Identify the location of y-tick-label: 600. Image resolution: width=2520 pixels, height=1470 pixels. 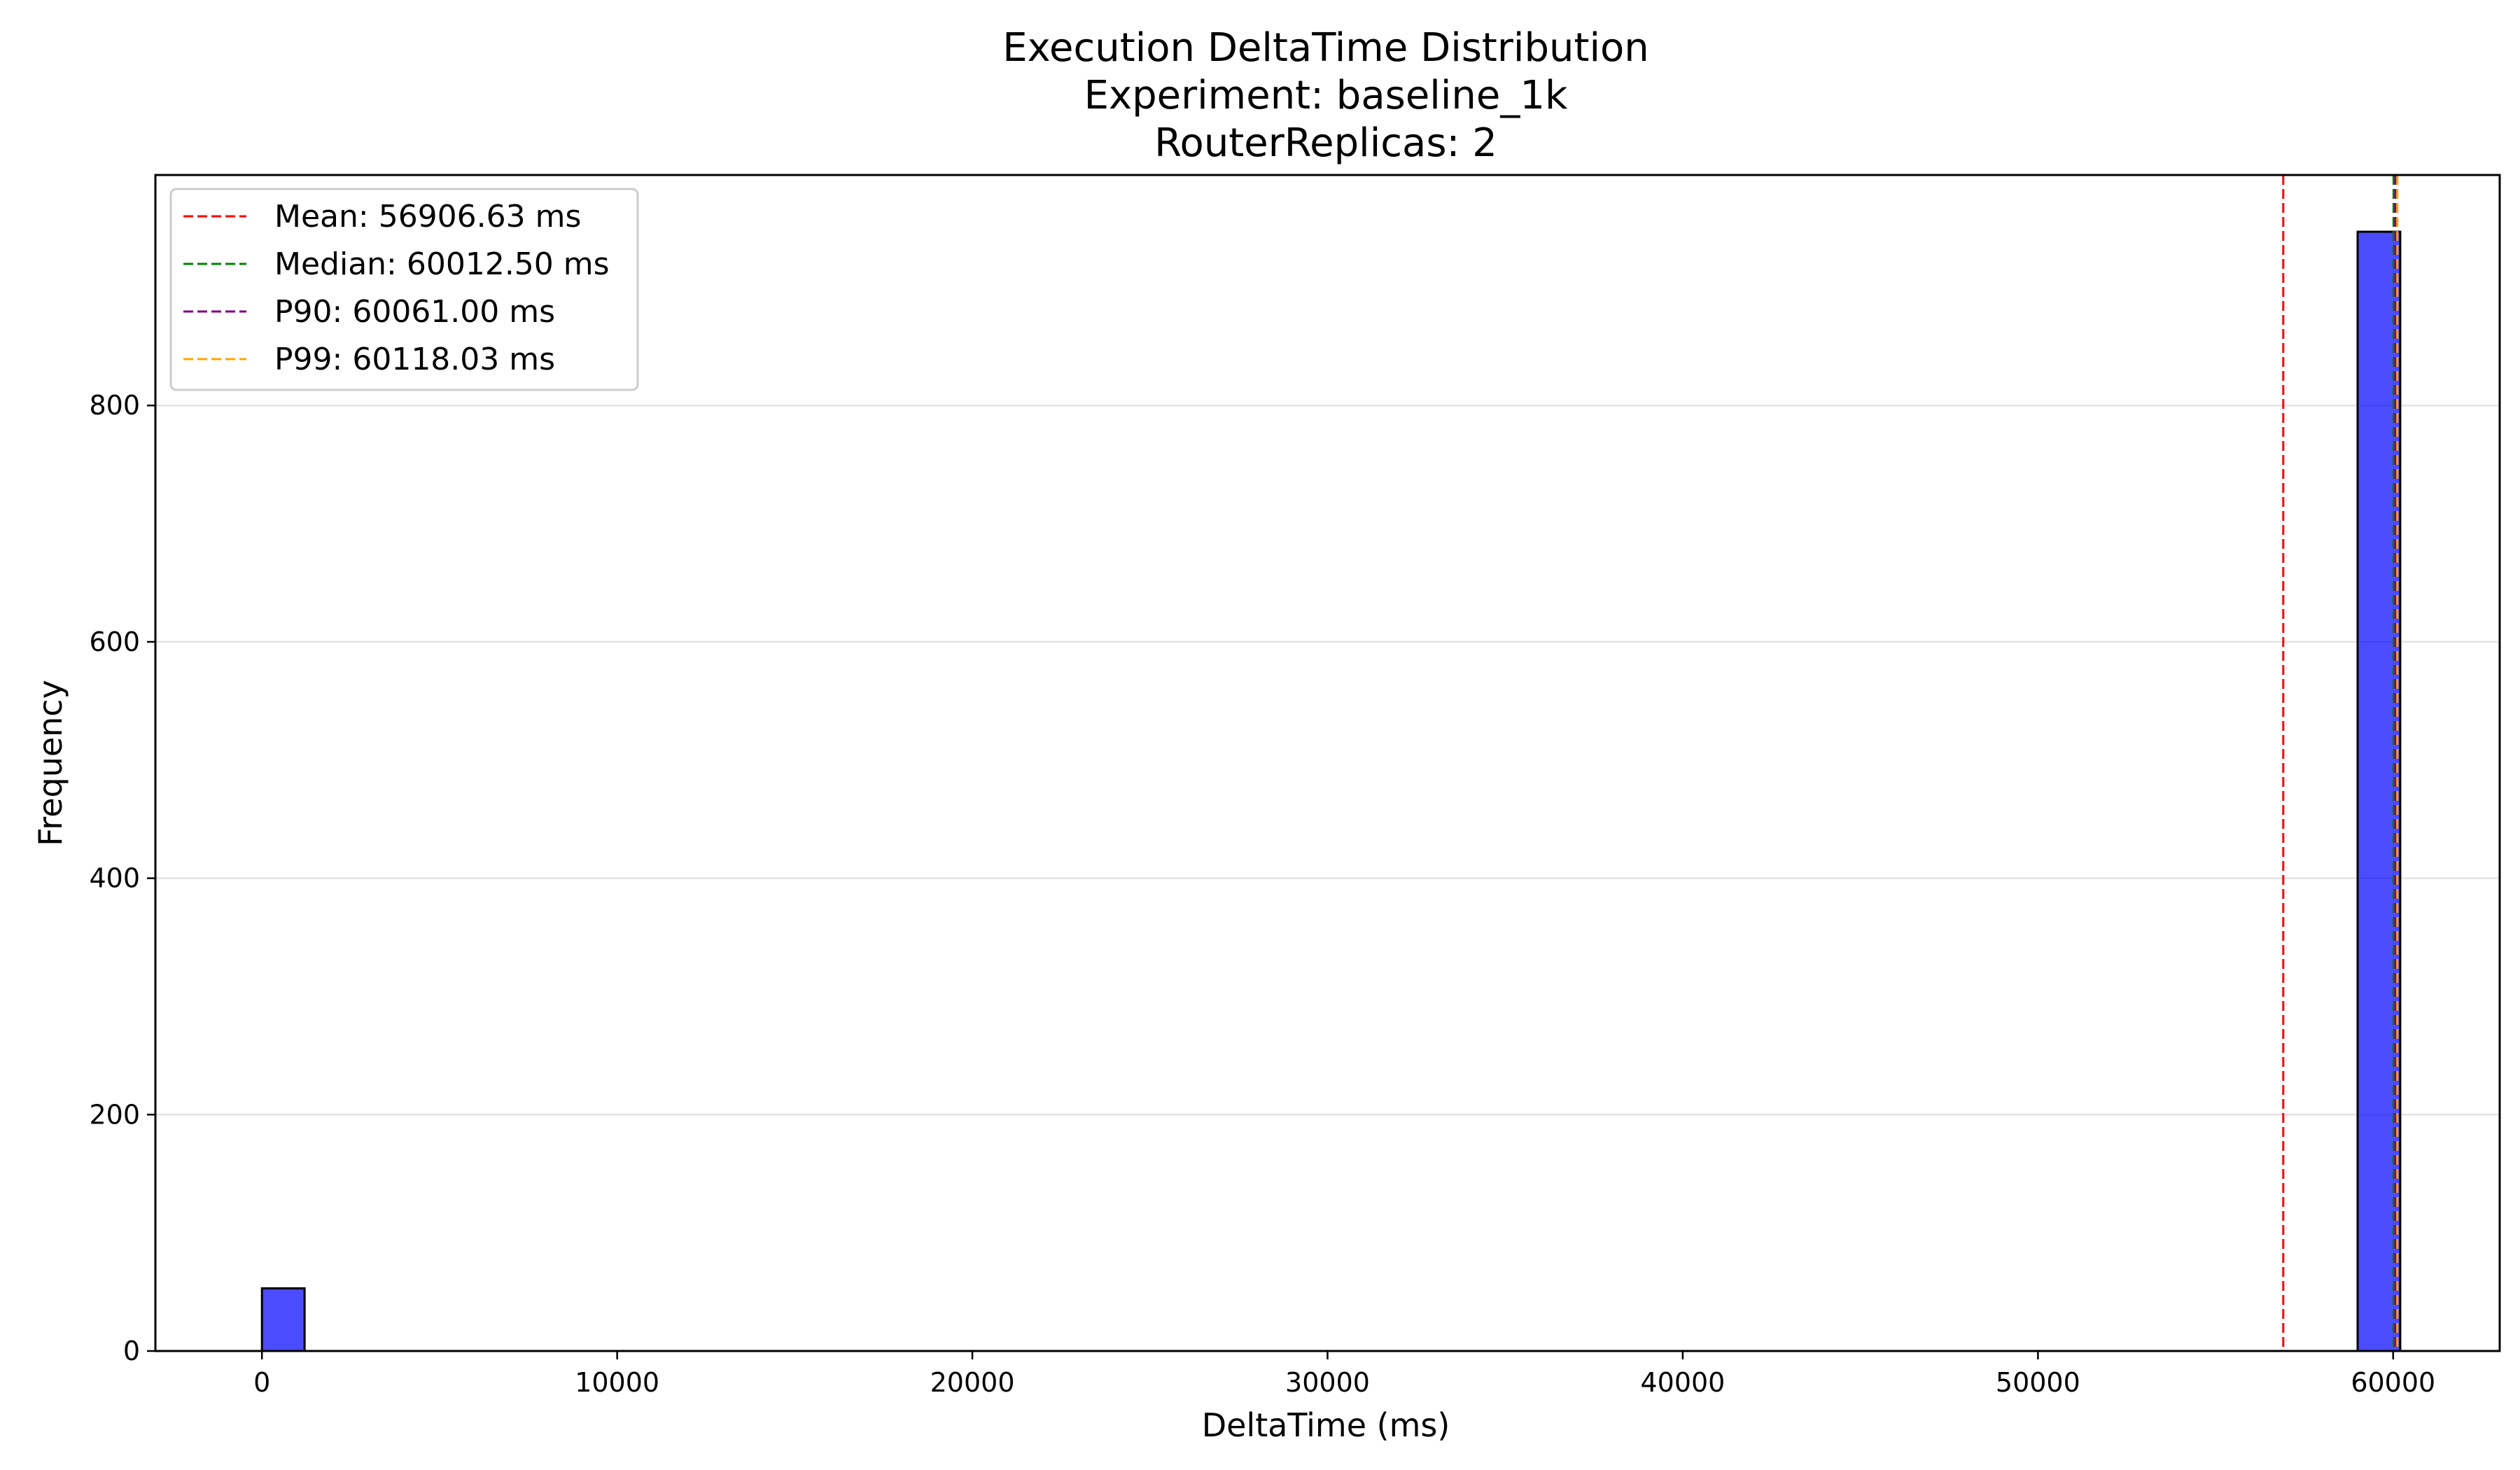
(114, 641).